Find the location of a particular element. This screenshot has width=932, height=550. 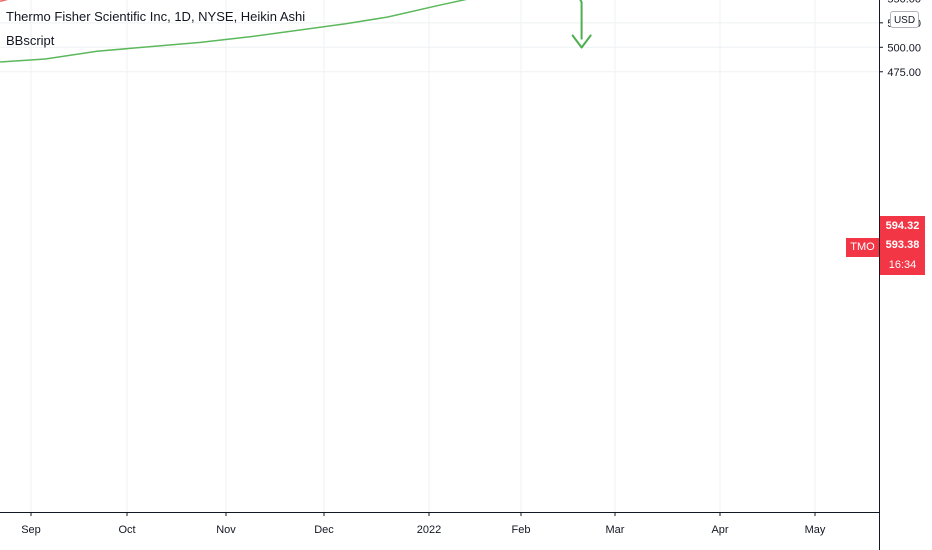

time-tick-label: Feb is located at coordinates (521, 530).